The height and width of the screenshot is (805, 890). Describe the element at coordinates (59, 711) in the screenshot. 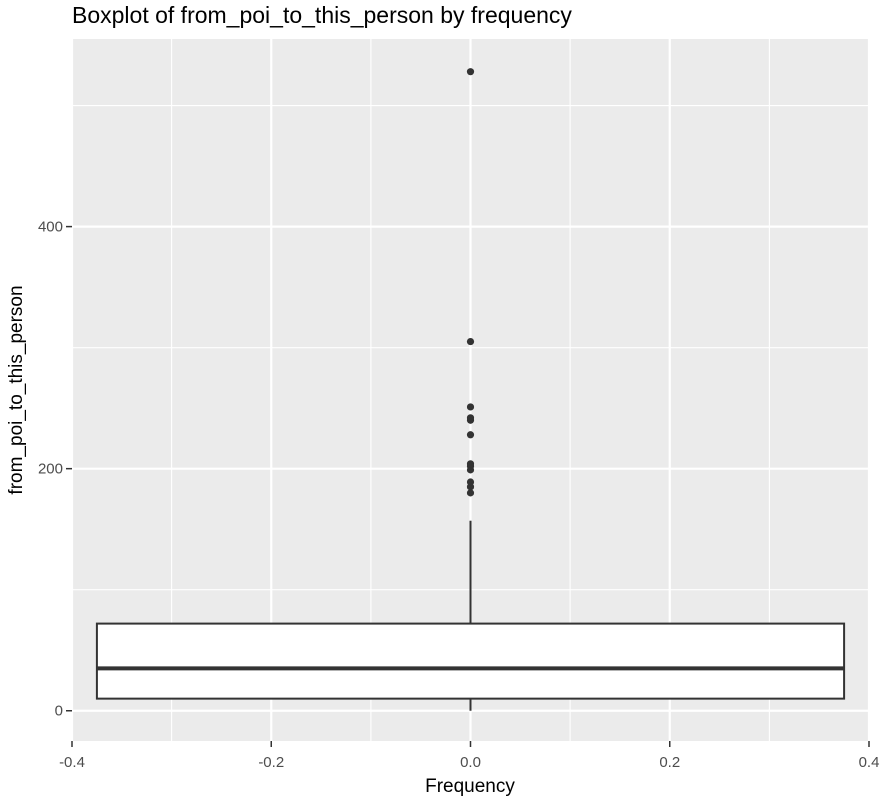

I see `y-tick-label: 0` at that location.